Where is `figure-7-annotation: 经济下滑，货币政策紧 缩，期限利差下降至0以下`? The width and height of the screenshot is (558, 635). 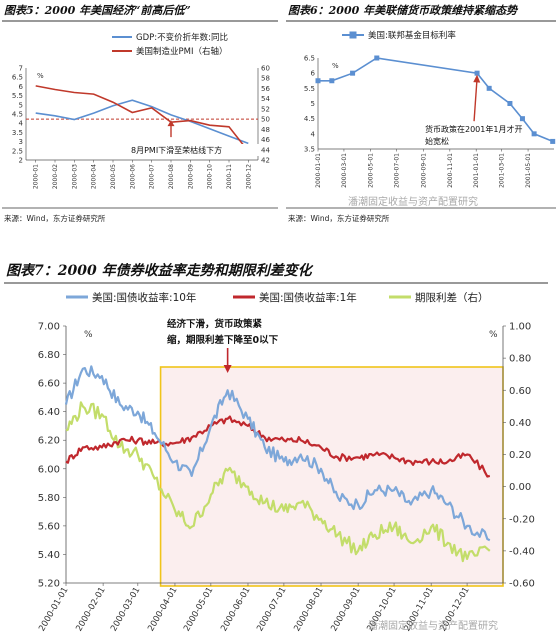
figure-7-annotation: 经济下滑，货币政策紧 缩，期限利差下降至0以下 is located at coordinates (223, 332).